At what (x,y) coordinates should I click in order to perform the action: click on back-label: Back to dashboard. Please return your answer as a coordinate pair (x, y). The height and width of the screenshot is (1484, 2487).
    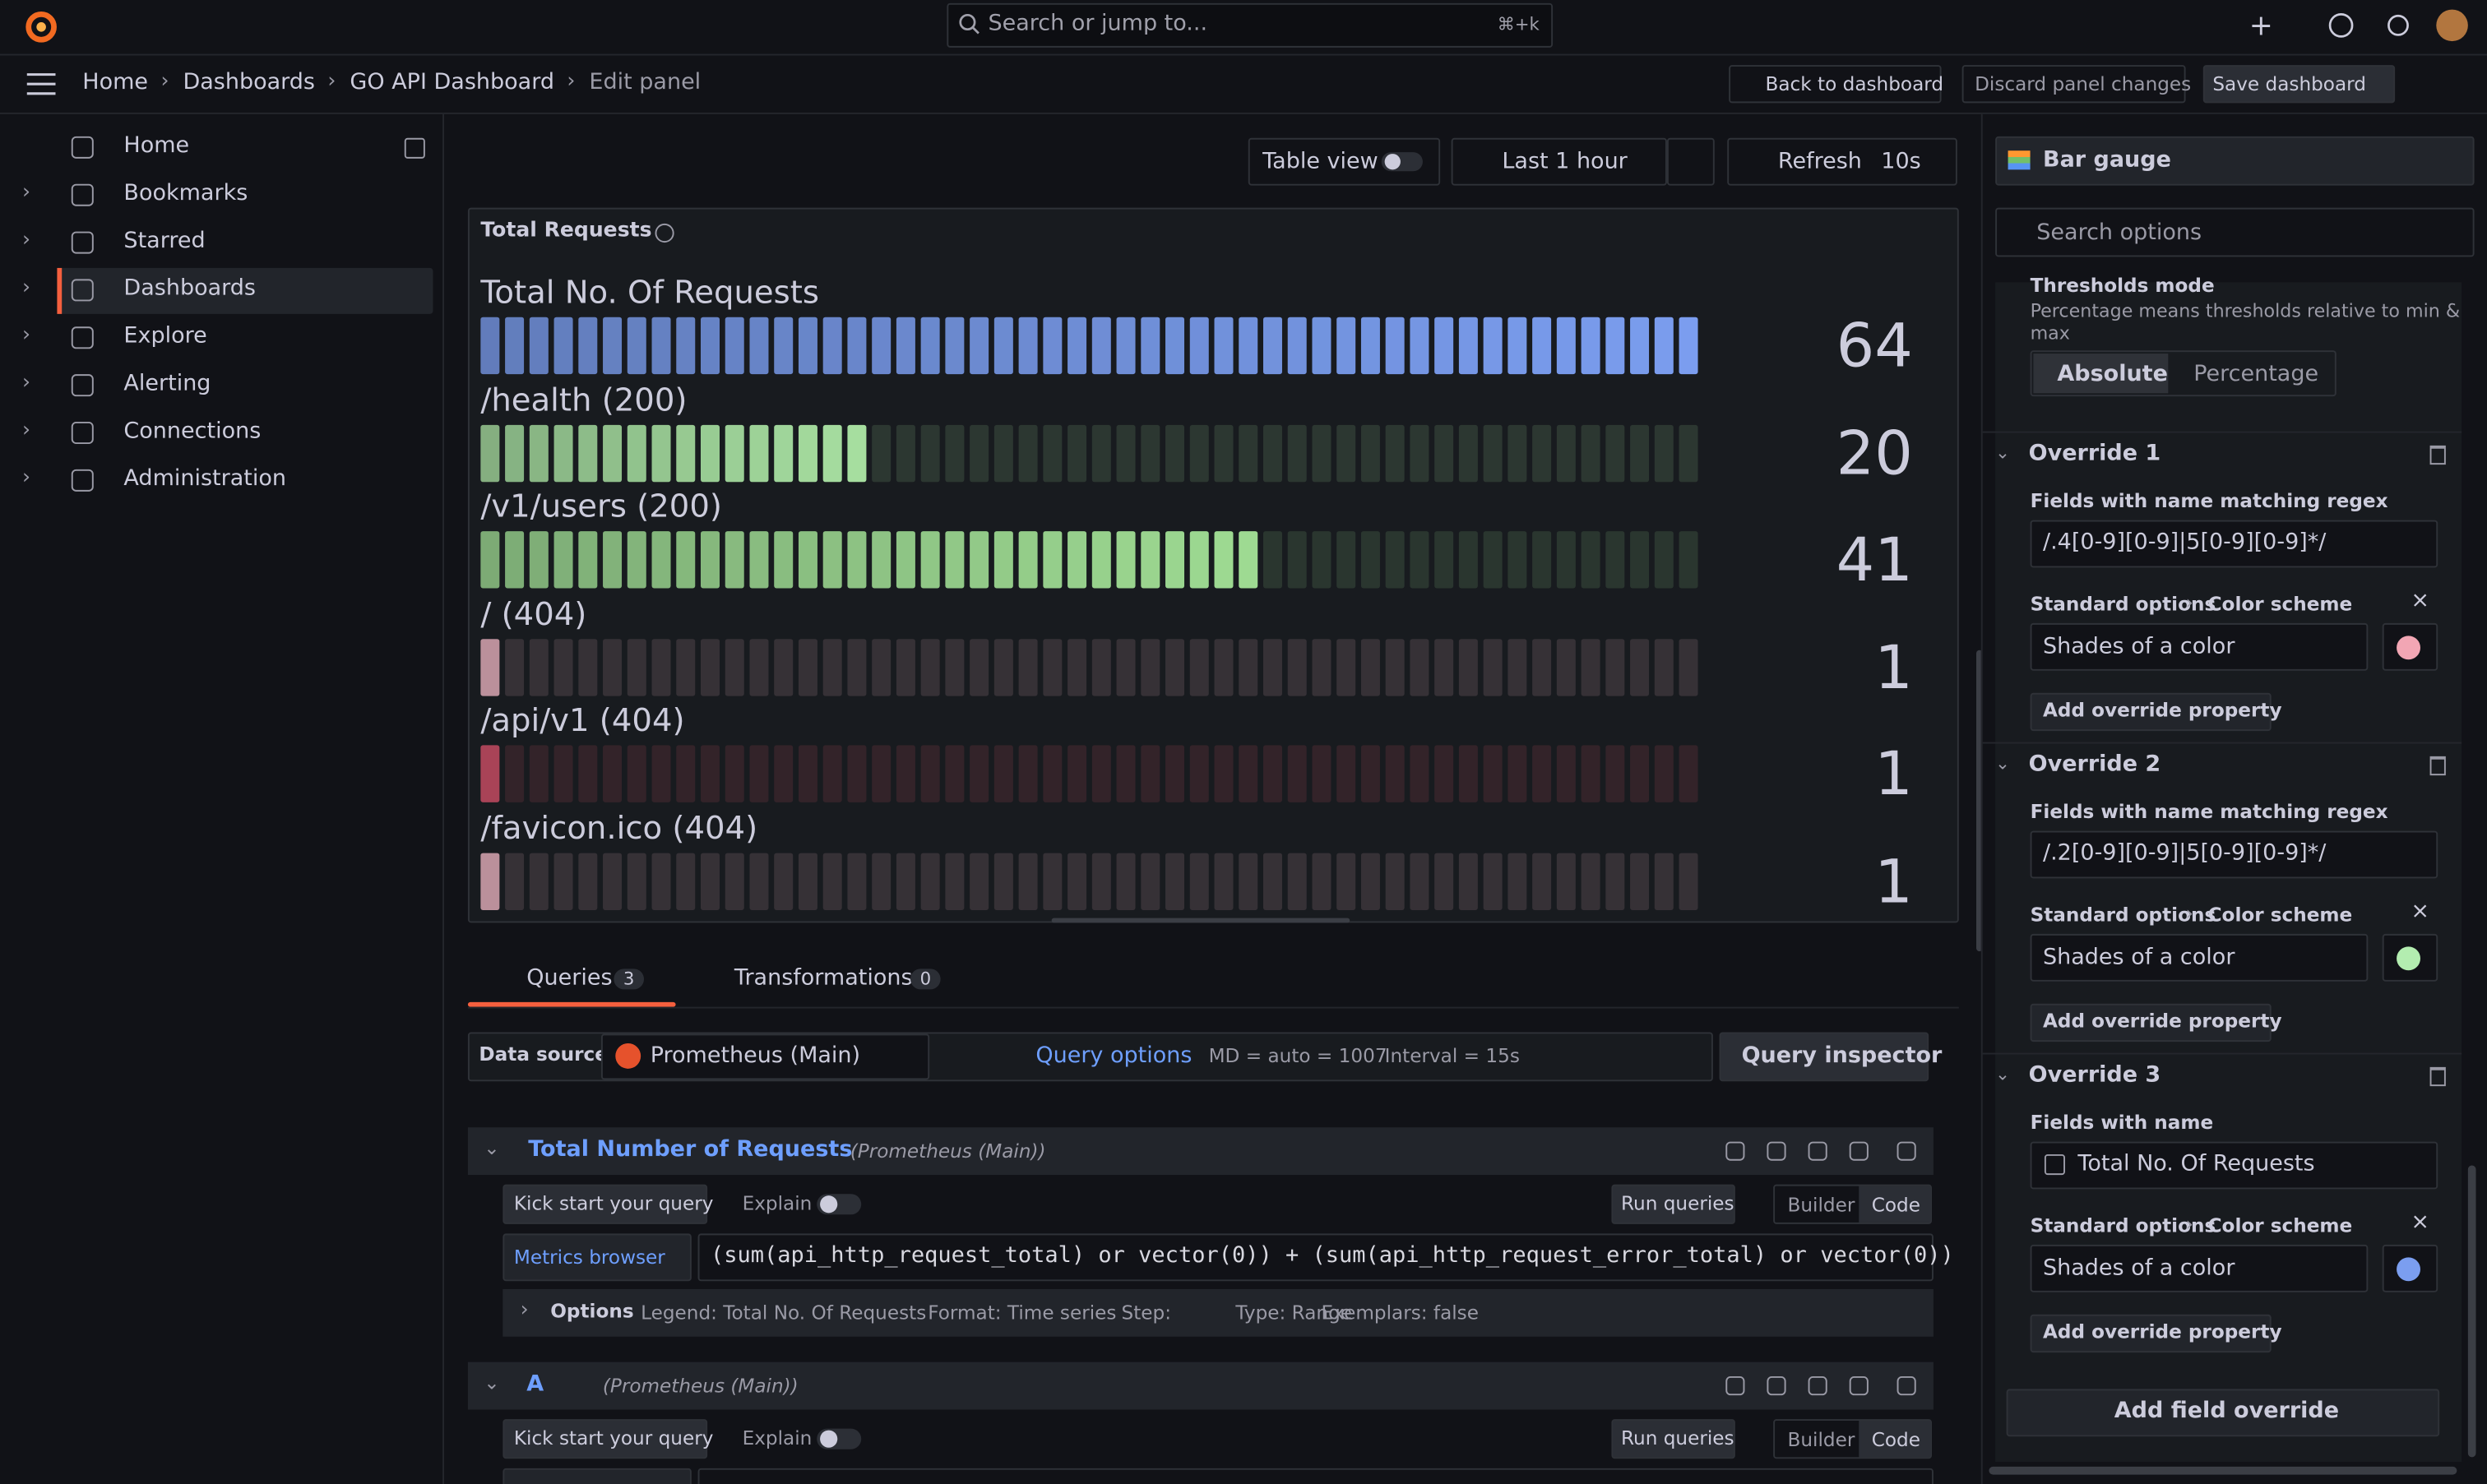
    Looking at the image, I should click on (1854, 83).